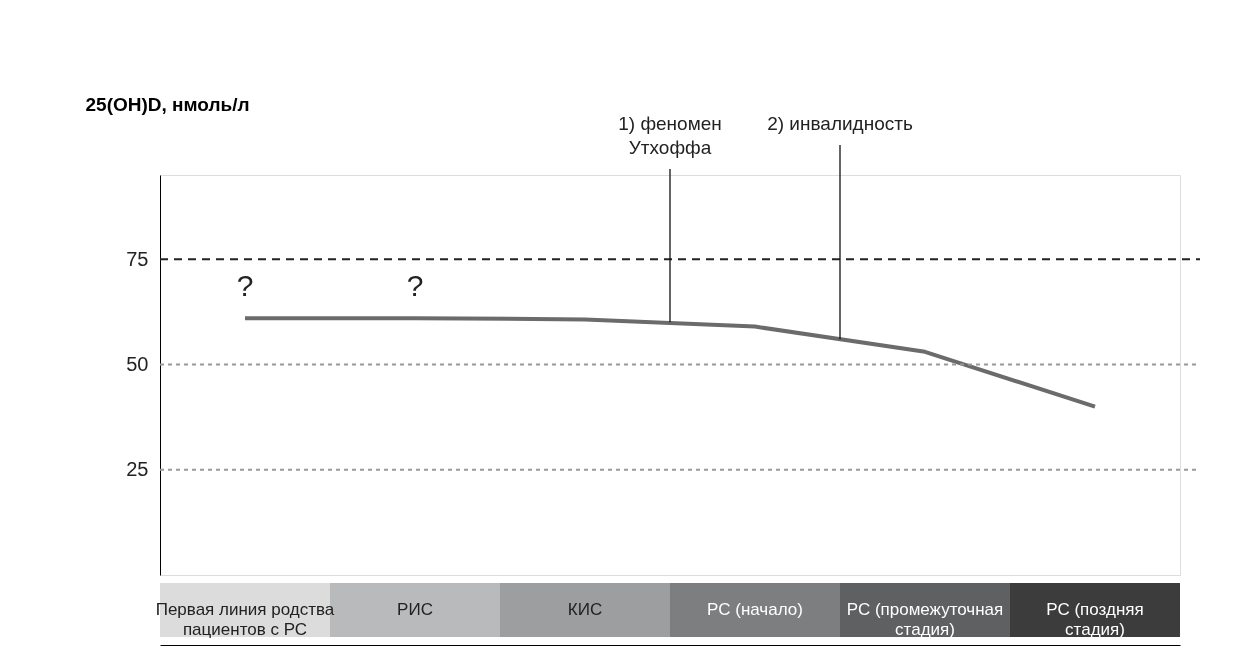 Image resolution: width=1245 pixels, height=668 pixels. I want to click on y-tick-label: 25, so click(137, 469).